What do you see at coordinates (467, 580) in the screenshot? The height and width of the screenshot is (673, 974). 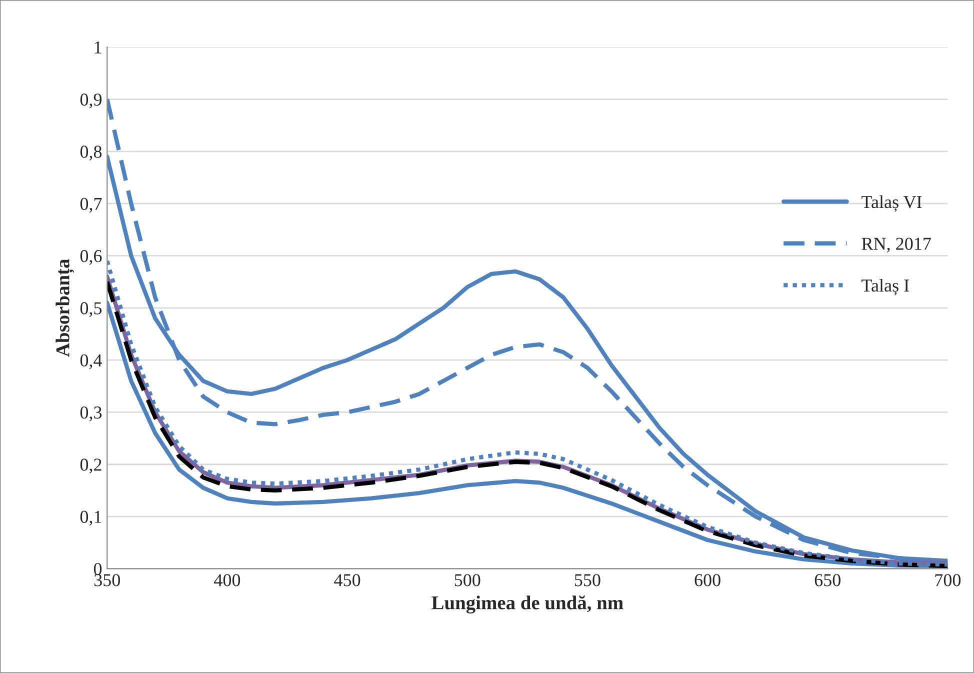 I see `x-tick-label: 500` at bounding box center [467, 580].